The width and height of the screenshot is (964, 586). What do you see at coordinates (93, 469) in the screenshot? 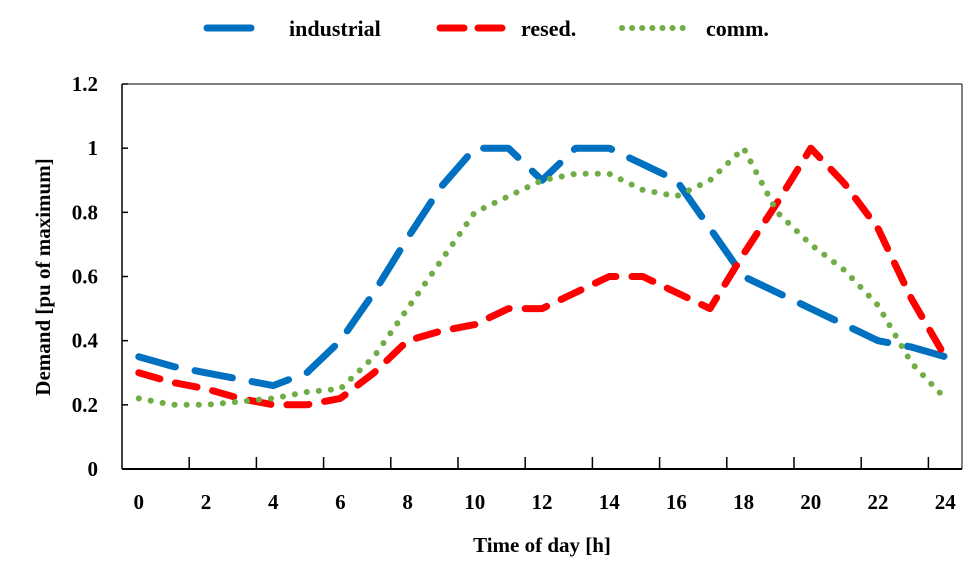
I see `y-tick-label: 0` at bounding box center [93, 469].